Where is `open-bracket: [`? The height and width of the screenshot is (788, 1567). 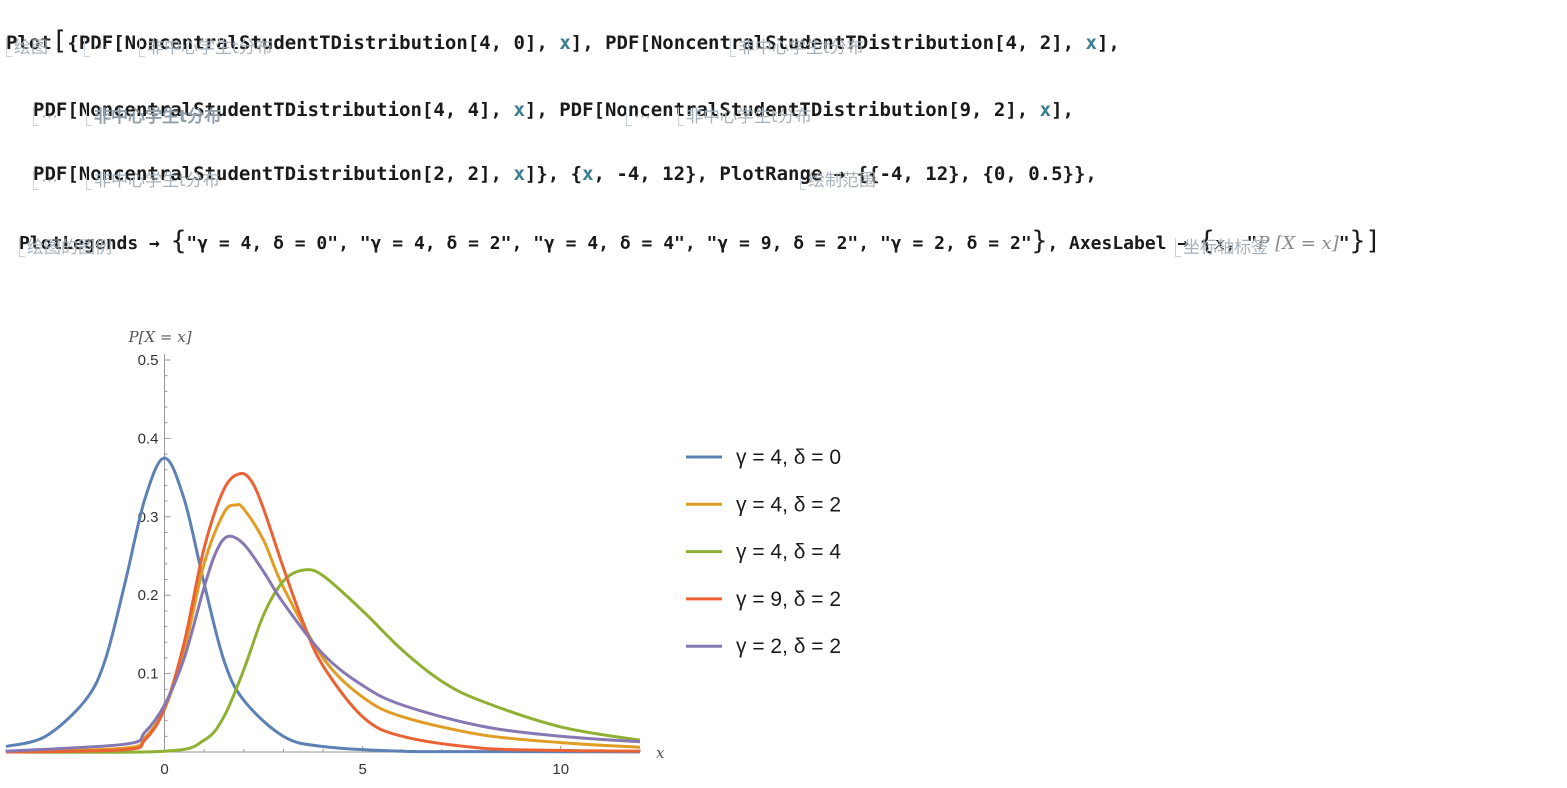 open-bracket: [ is located at coordinates (59, 41).